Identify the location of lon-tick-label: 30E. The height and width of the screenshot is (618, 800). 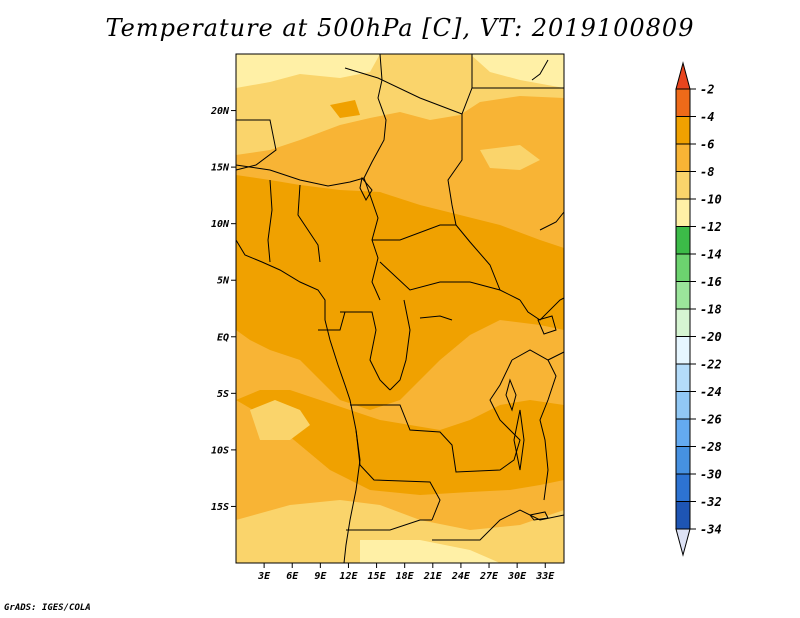
(517, 576).